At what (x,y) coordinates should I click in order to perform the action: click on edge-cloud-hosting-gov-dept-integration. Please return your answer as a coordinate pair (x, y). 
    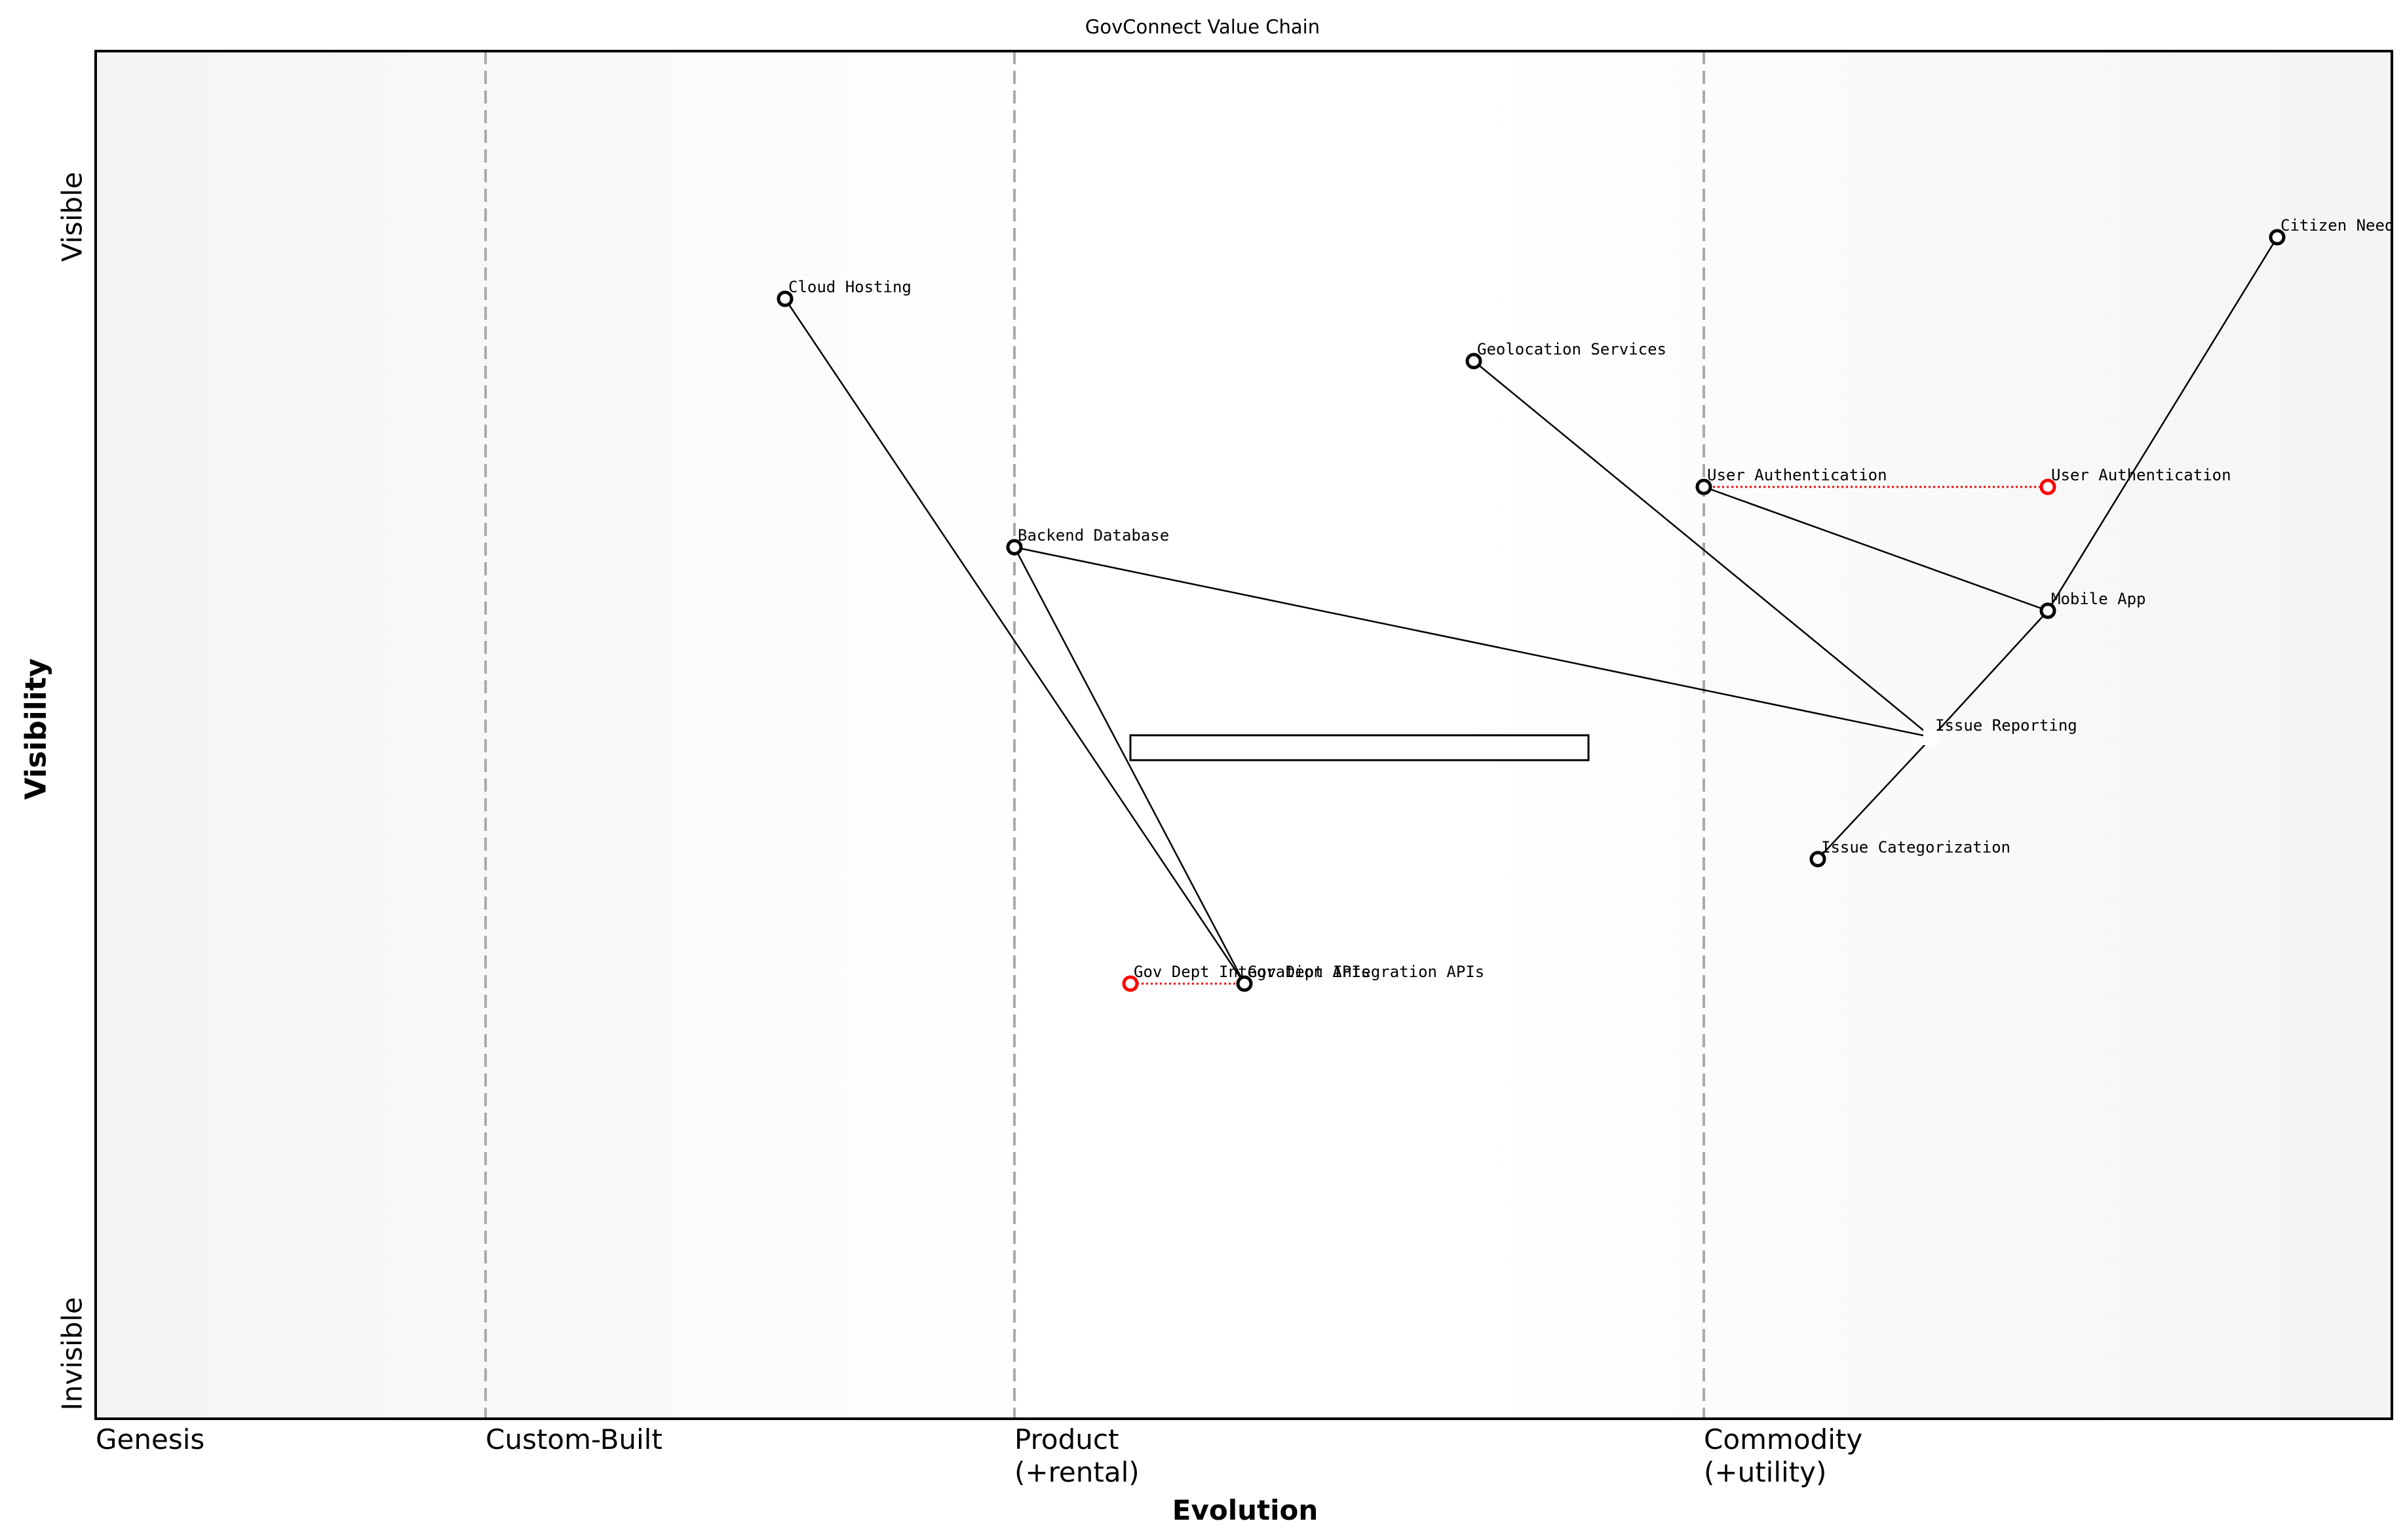
    Looking at the image, I should click on (1015, 641).